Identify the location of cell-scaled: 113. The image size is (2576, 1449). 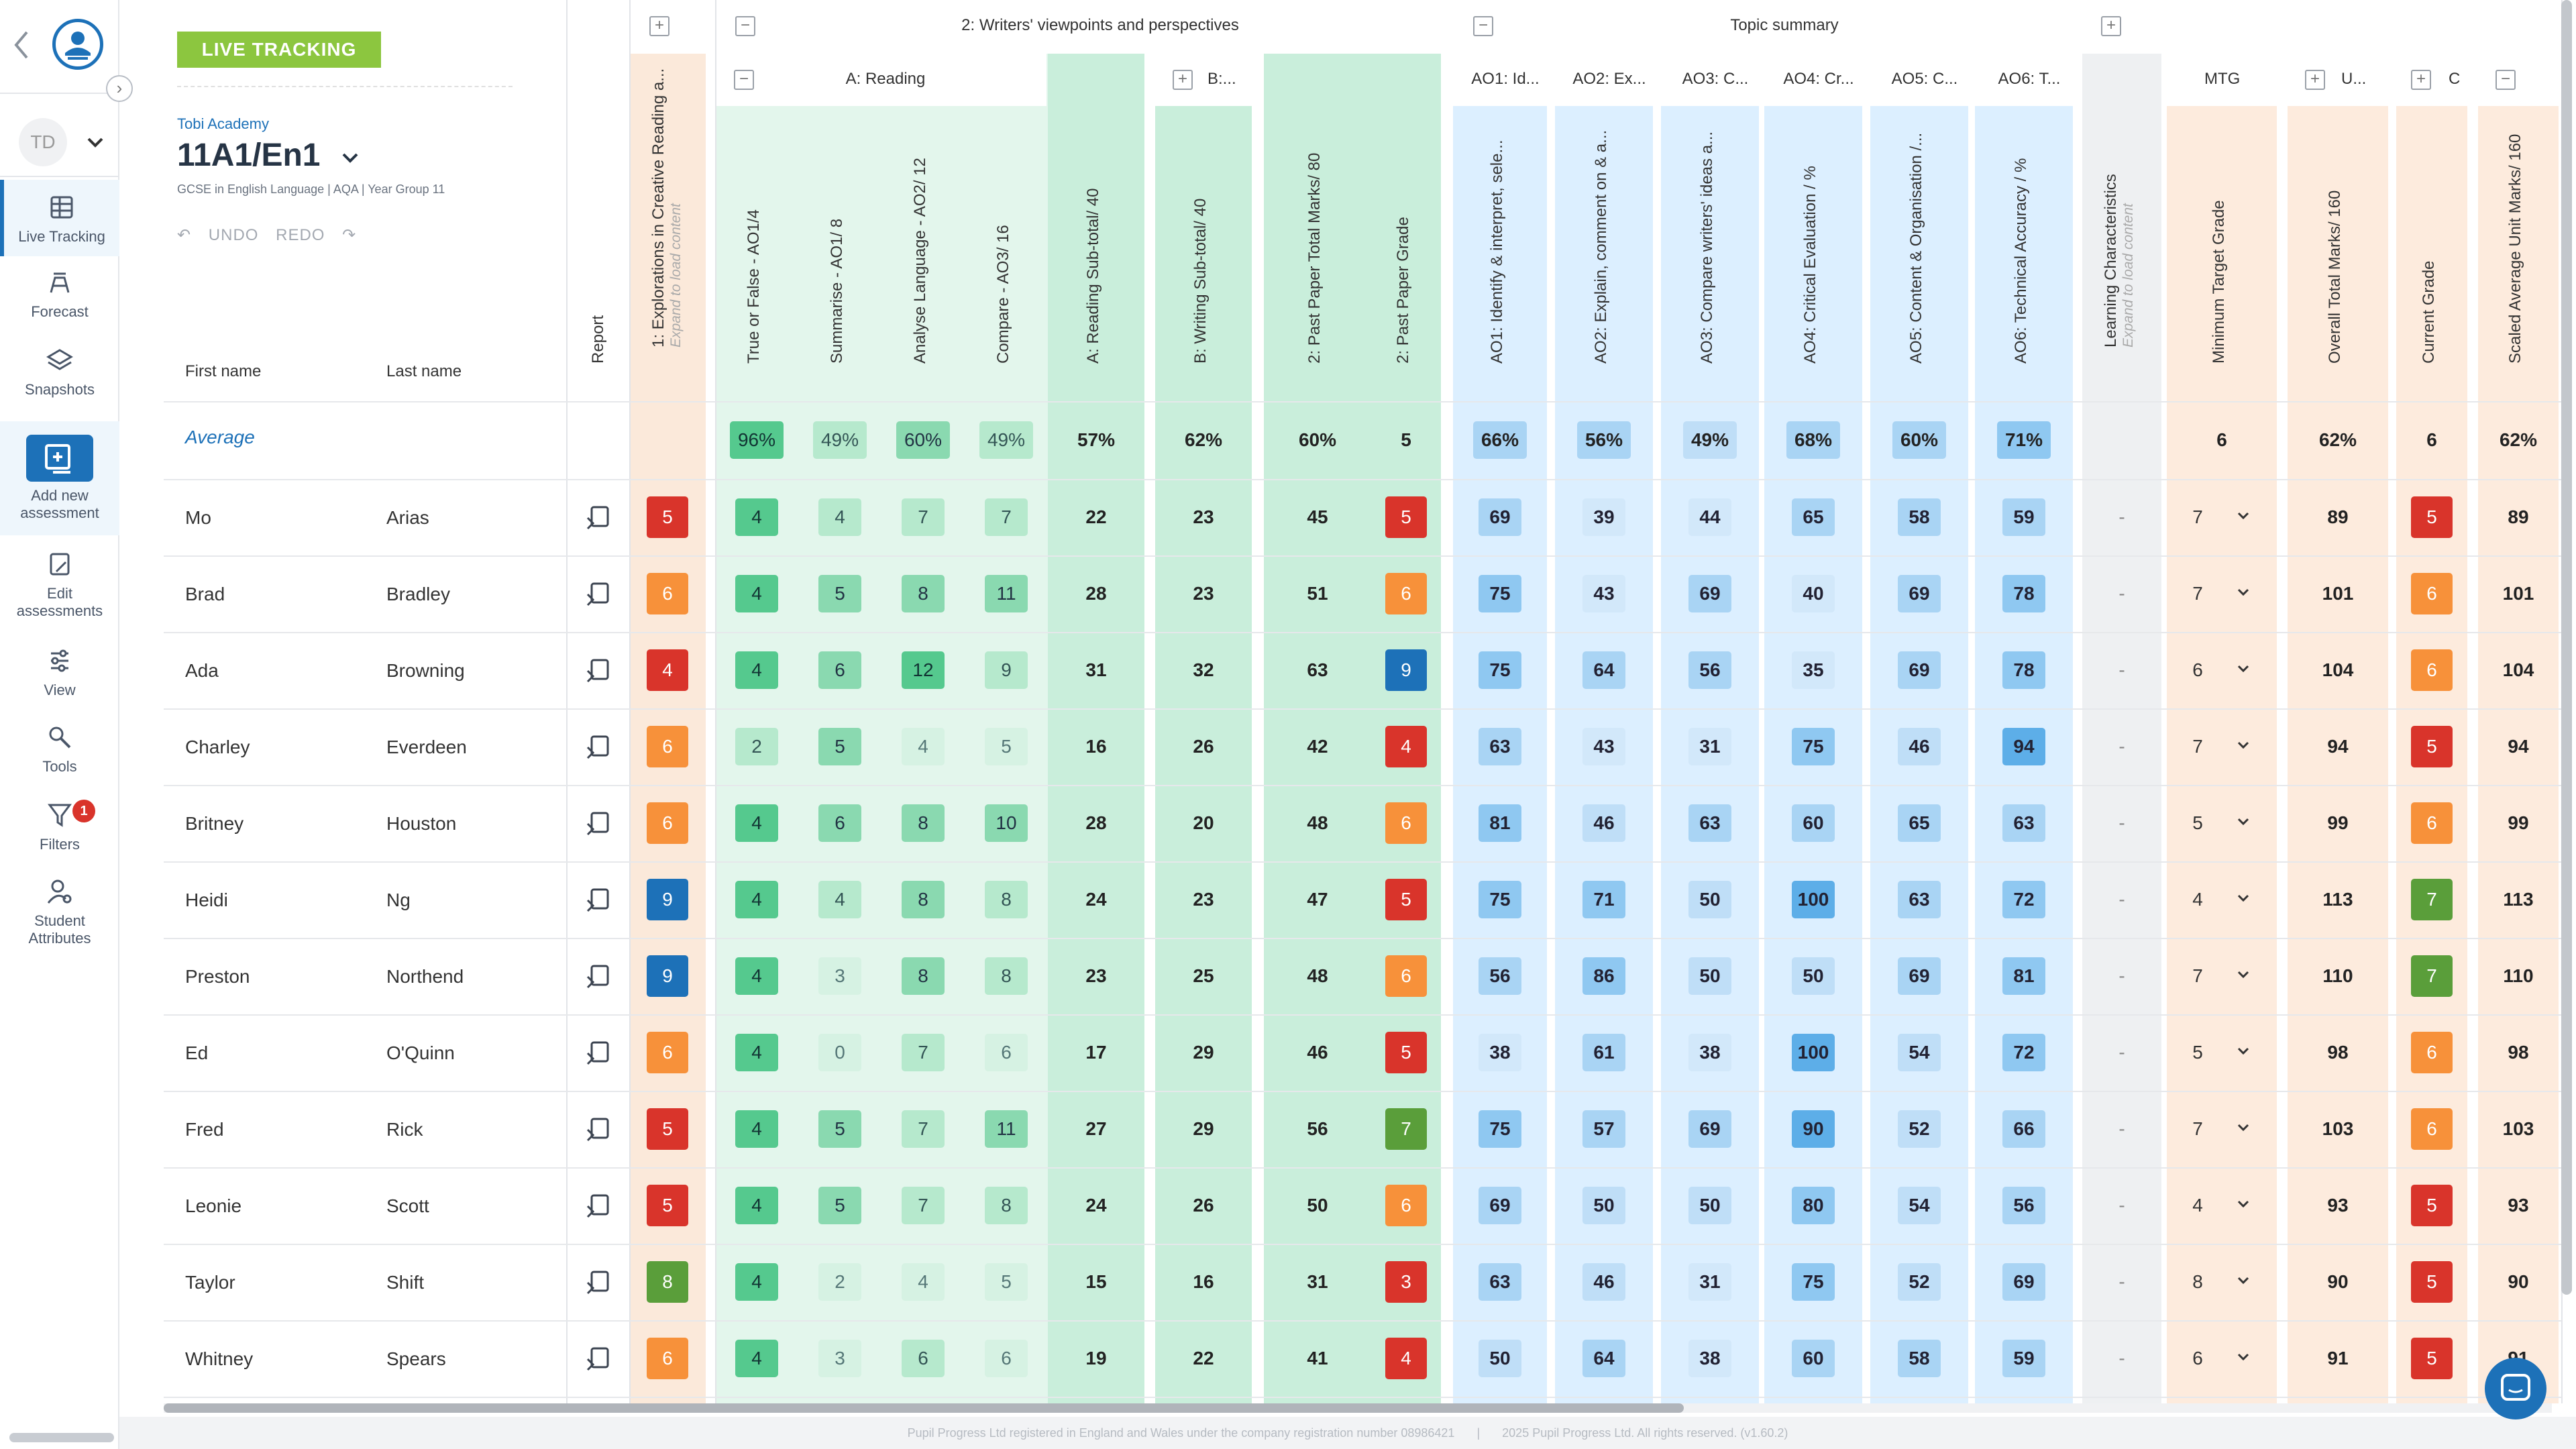
(2518, 899).